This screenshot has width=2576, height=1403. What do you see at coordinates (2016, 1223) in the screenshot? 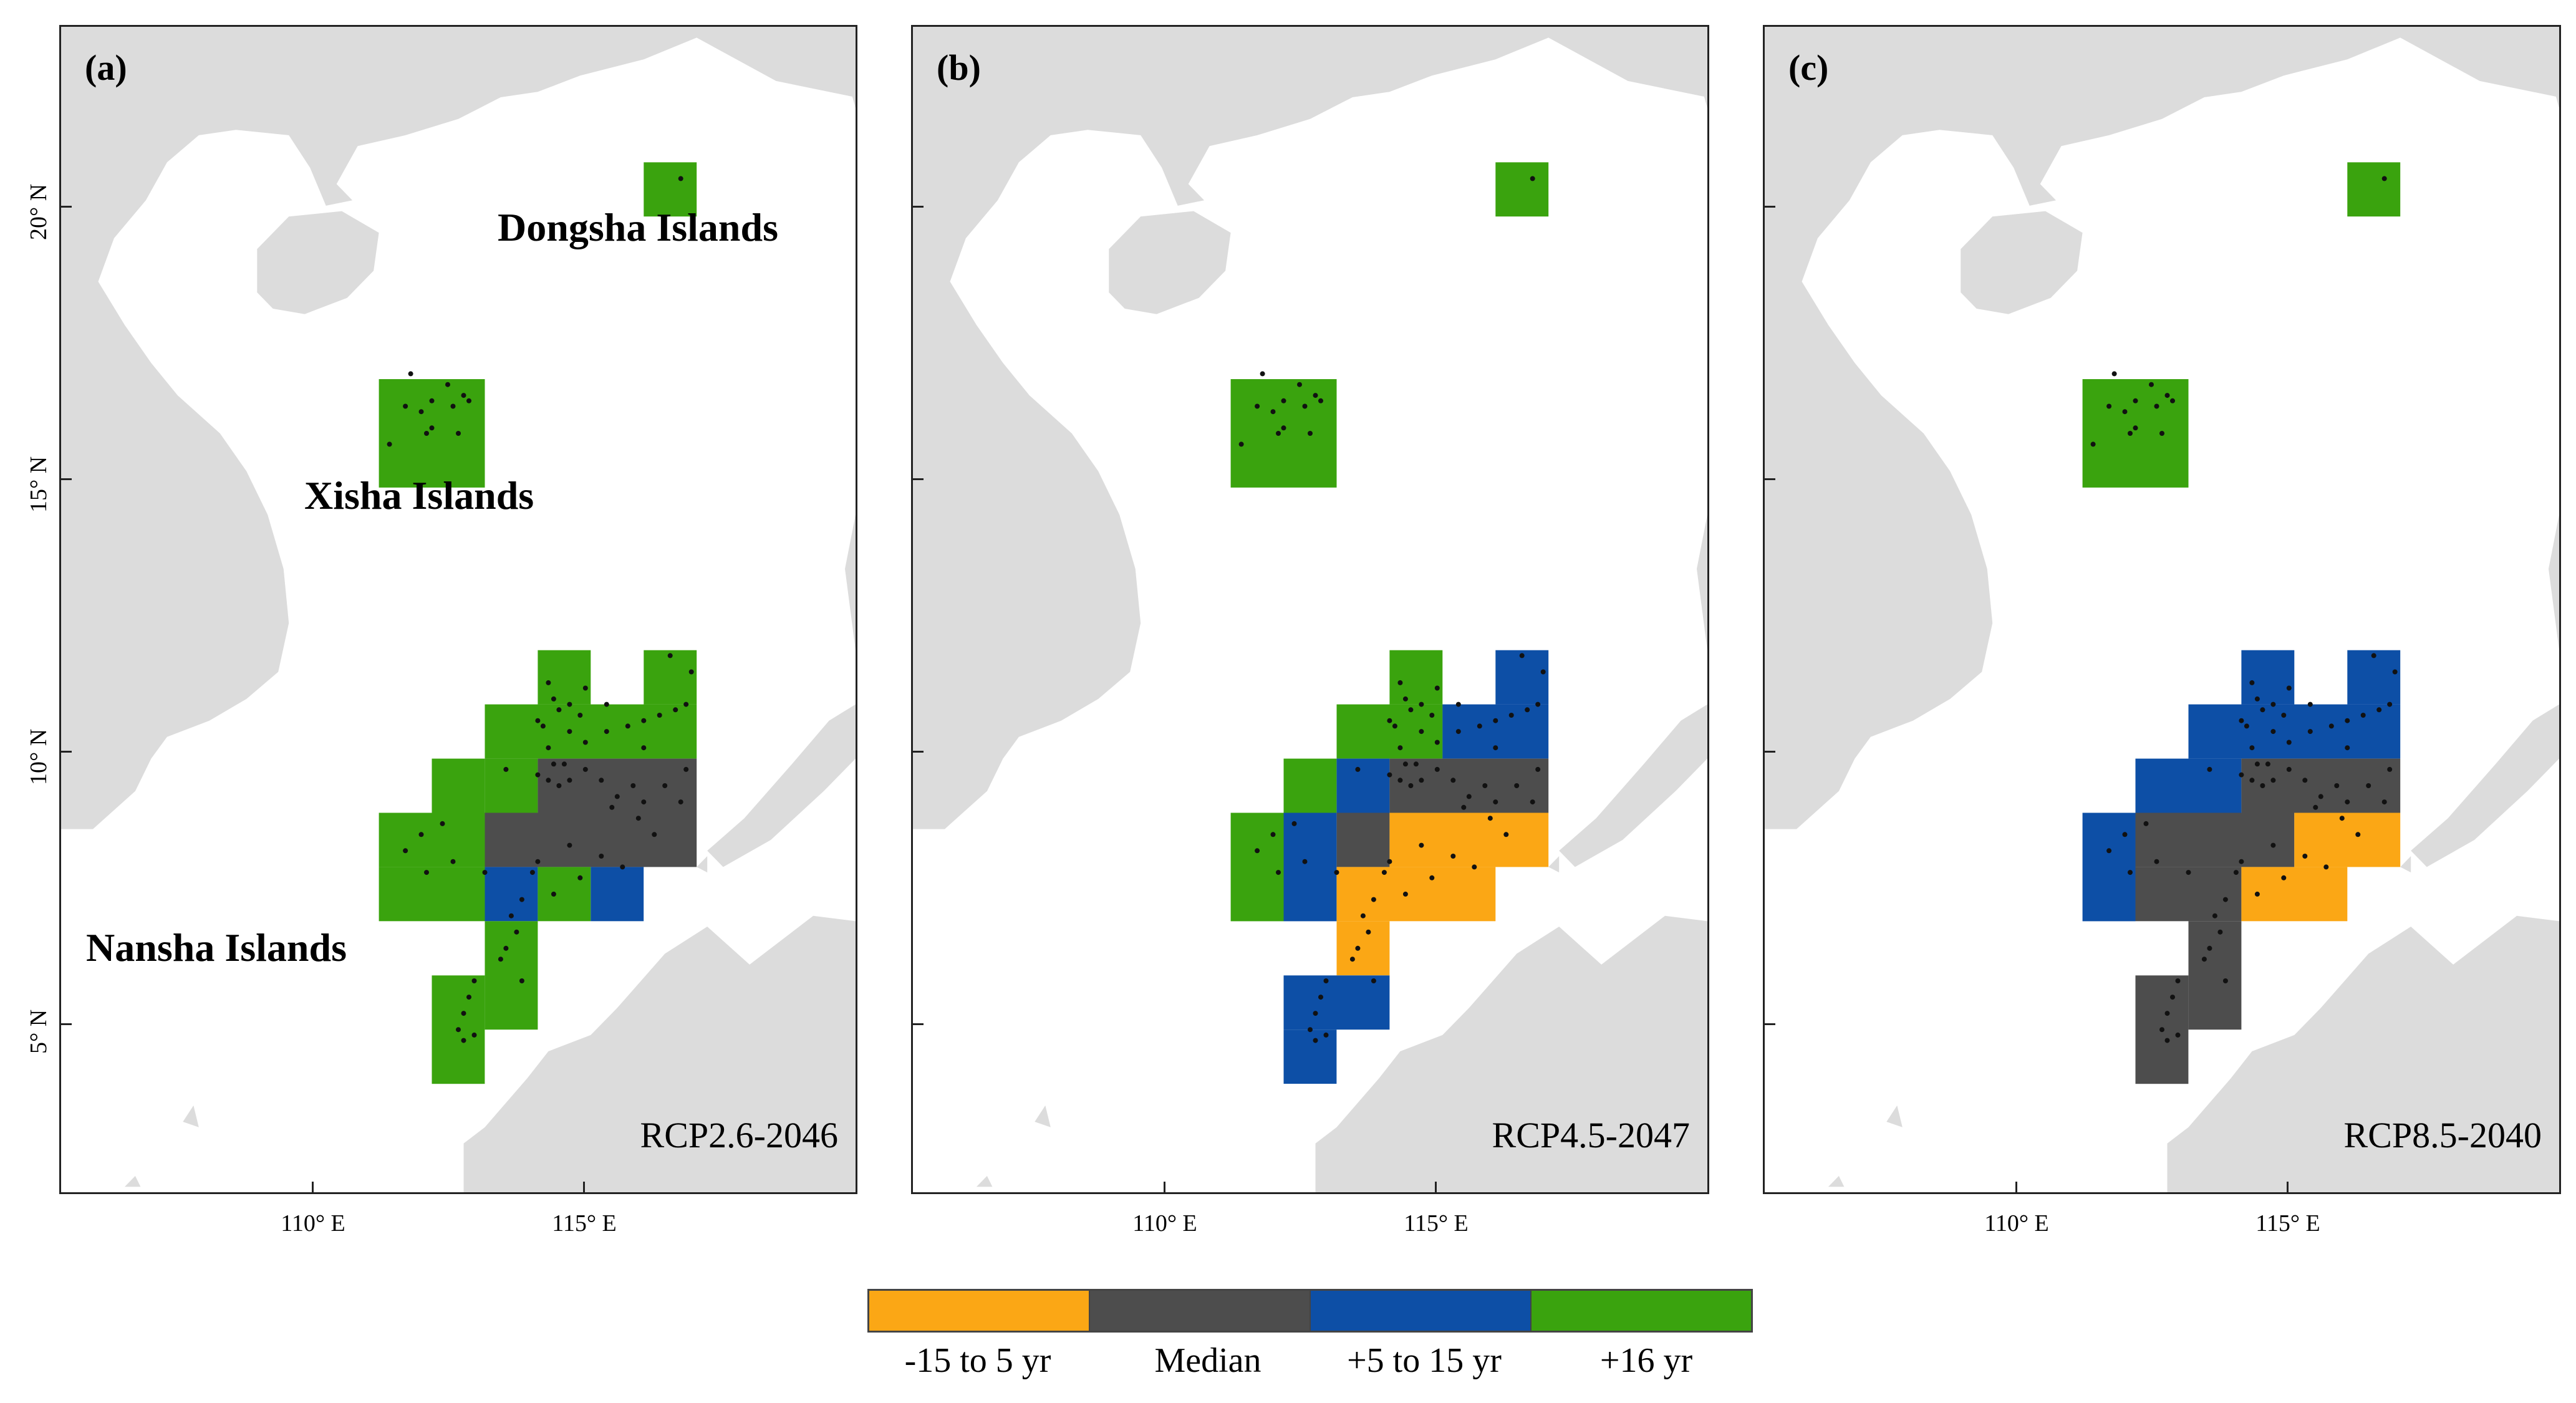
I see `x-label-c-110: 110° E` at bounding box center [2016, 1223].